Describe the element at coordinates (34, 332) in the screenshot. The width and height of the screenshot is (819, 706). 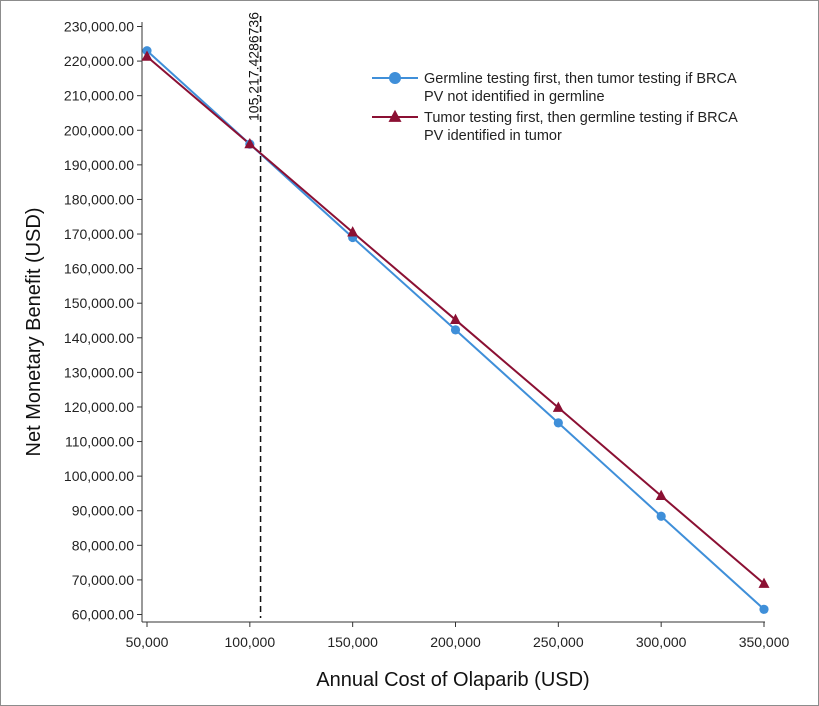
I see `y-axis-title: Net Monetary Benefit (USD)` at that location.